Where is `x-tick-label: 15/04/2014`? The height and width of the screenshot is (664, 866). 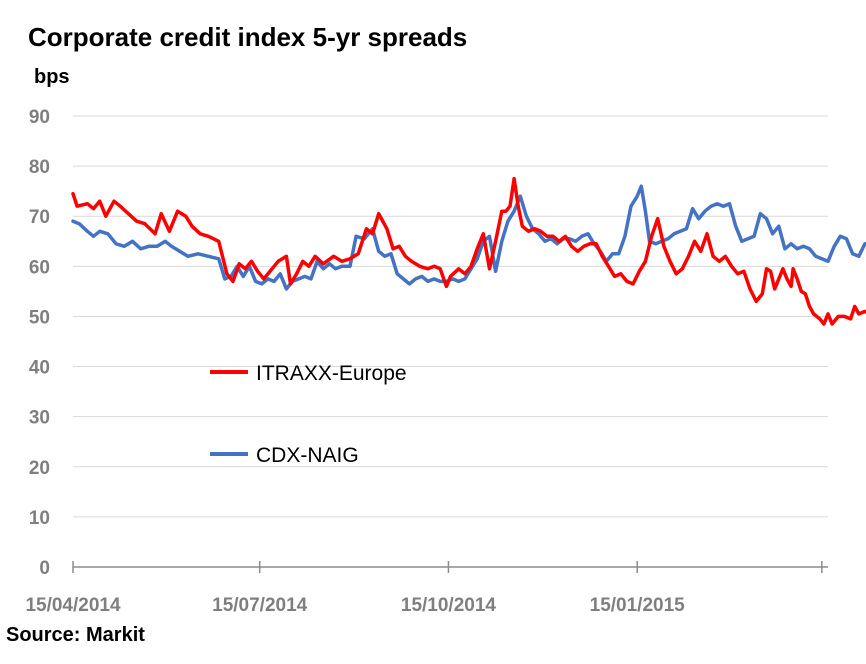 x-tick-label: 15/04/2014 is located at coordinates (73, 605).